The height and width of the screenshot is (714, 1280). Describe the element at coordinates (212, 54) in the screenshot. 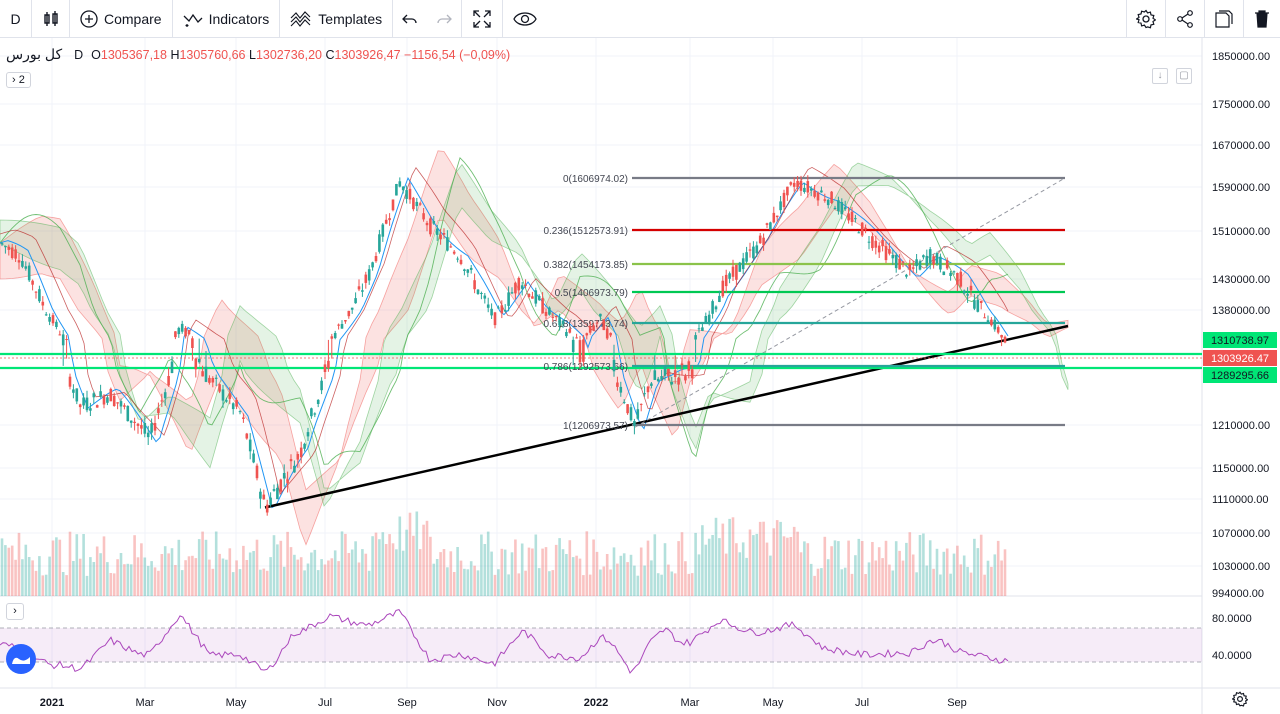

I see `high-value: 1305760,66` at that location.